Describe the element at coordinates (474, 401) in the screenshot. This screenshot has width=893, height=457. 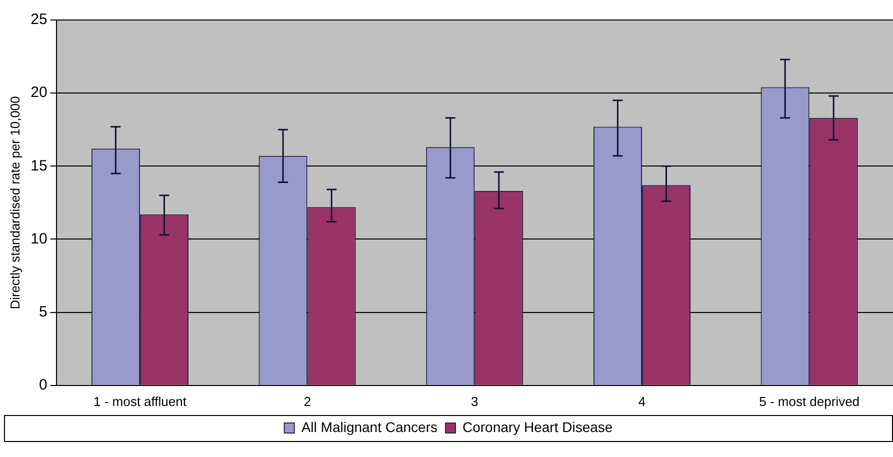
I see `x-tick-label: 3` at that location.